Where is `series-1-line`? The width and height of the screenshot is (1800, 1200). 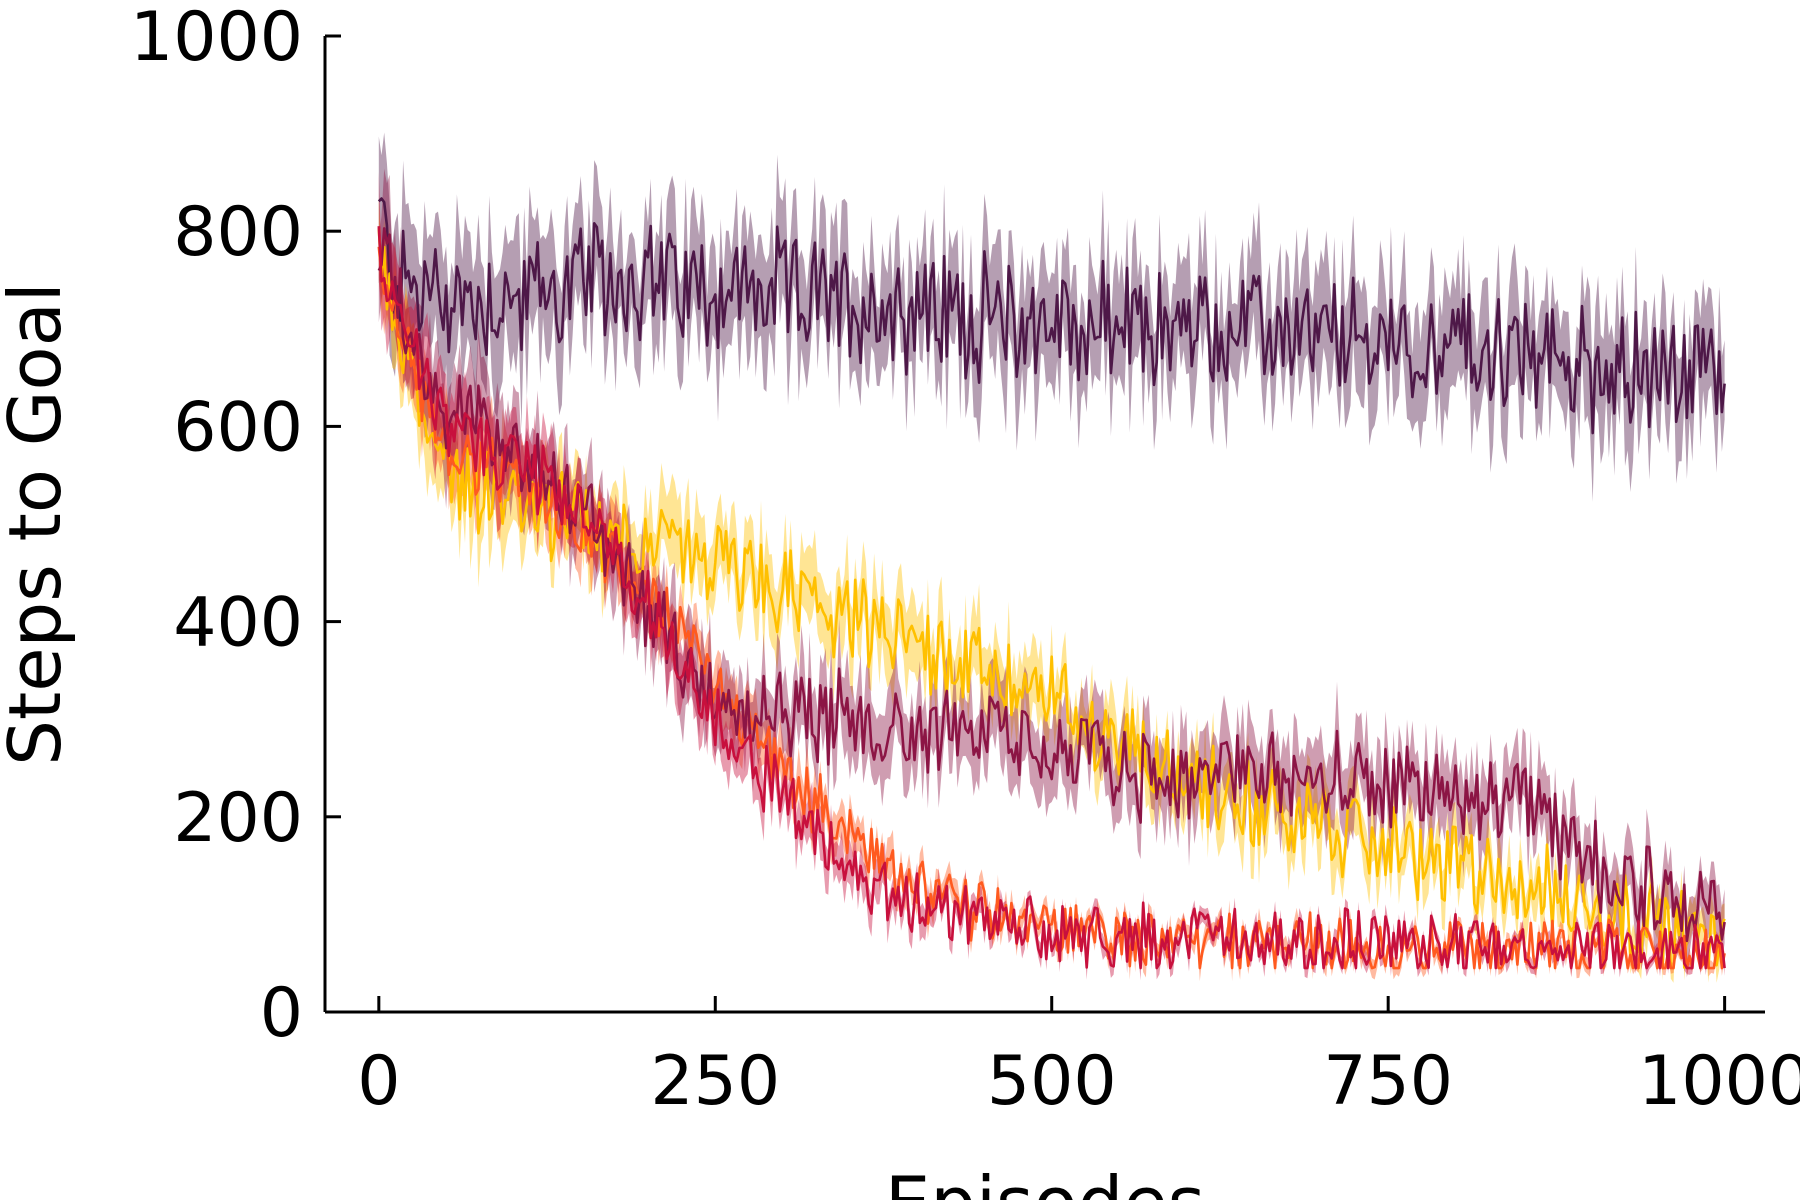
series-1-line is located at coordinates (1051, 316).